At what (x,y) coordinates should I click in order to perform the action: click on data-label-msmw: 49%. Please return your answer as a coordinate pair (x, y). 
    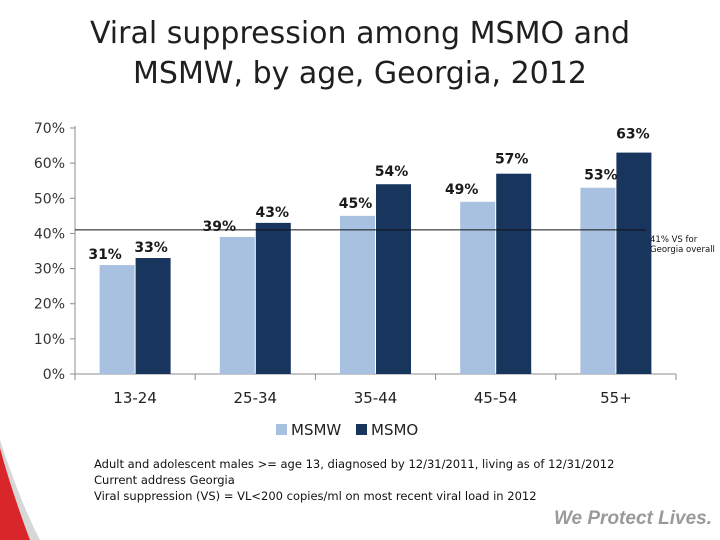
    Looking at the image, I should click on (462, 190).